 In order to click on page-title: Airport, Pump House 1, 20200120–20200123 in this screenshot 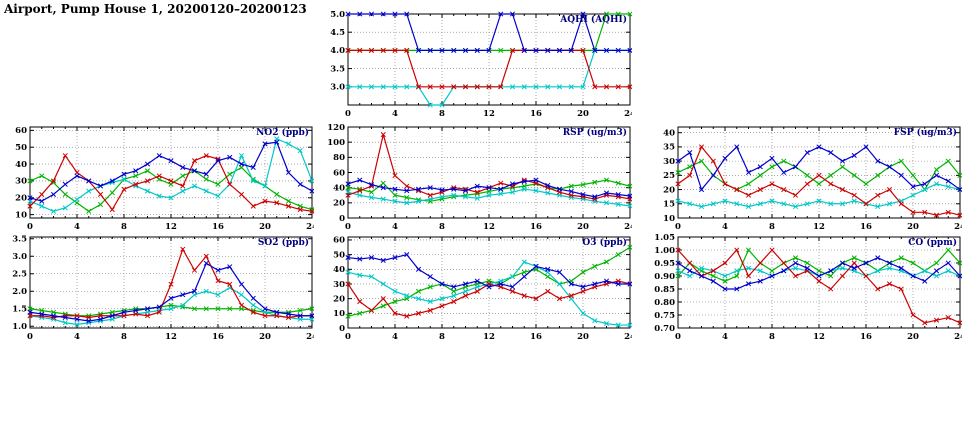, I will do `click(155, 9)`.